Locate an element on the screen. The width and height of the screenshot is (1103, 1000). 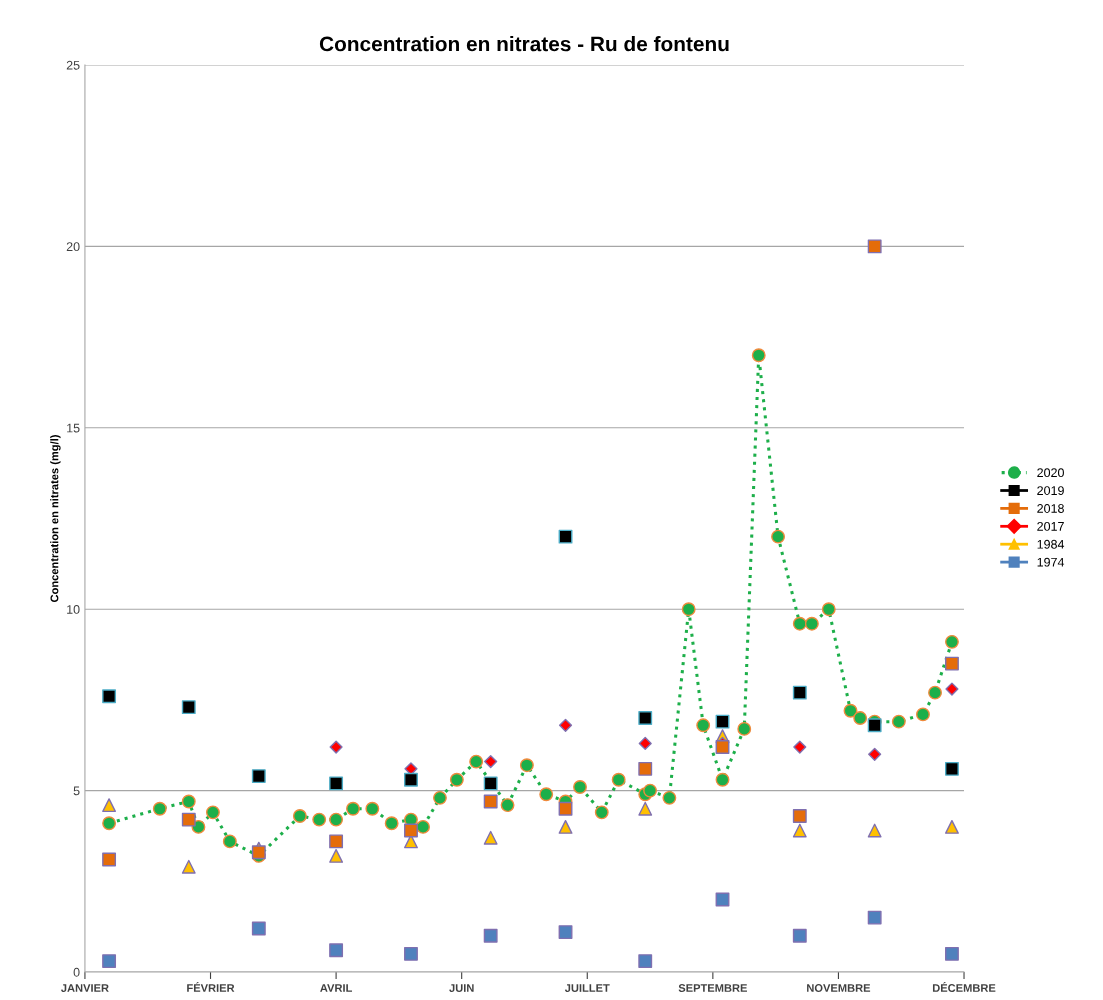
legend-label: 2017 is located at coordinates (1050, 526).